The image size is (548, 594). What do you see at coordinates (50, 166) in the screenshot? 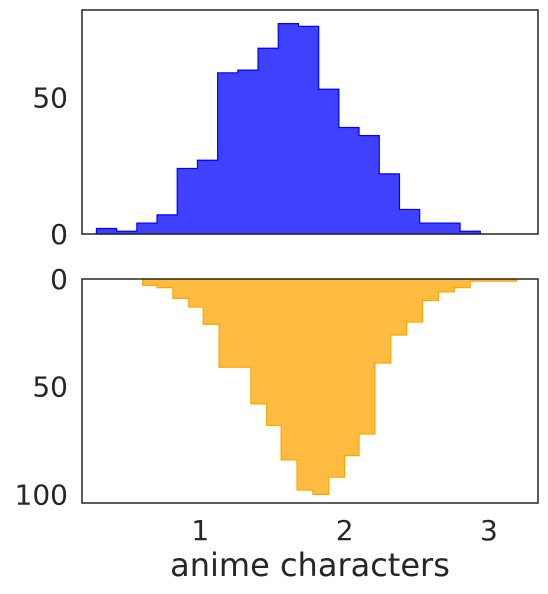
I see `top-y-tick-labels: 0 50` at bounding box center [50, 166].